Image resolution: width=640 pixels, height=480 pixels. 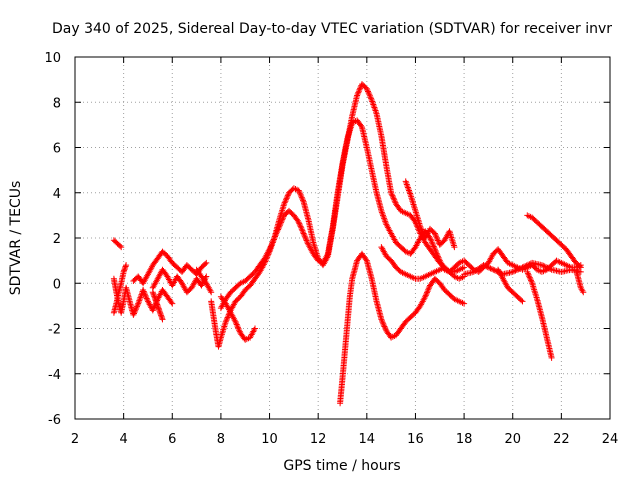 What do you see at coordinates (179, 281) in the screenshot?
I see `series-prn-e` at bounding box center [179, 281].